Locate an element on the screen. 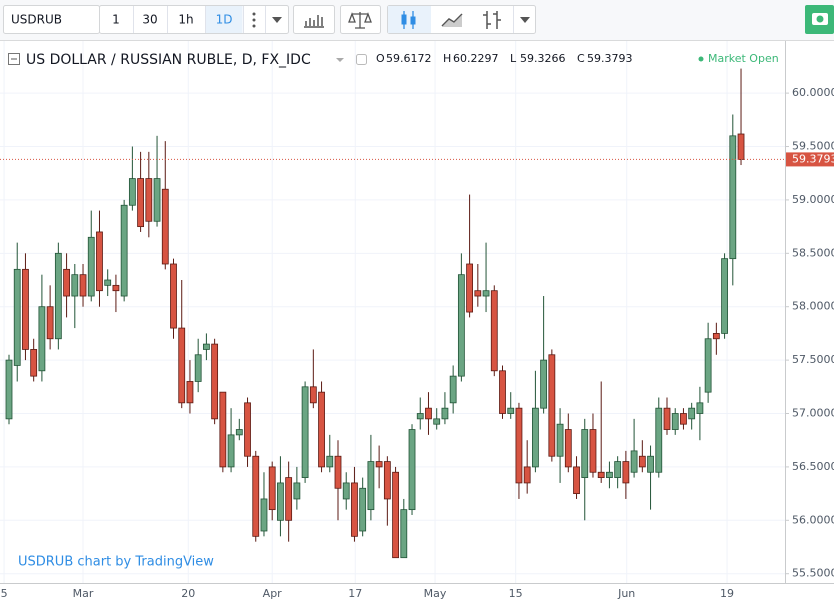 This screenshot has width=834, height=604. ohlc-key: C is located at coordinates (581, 58).